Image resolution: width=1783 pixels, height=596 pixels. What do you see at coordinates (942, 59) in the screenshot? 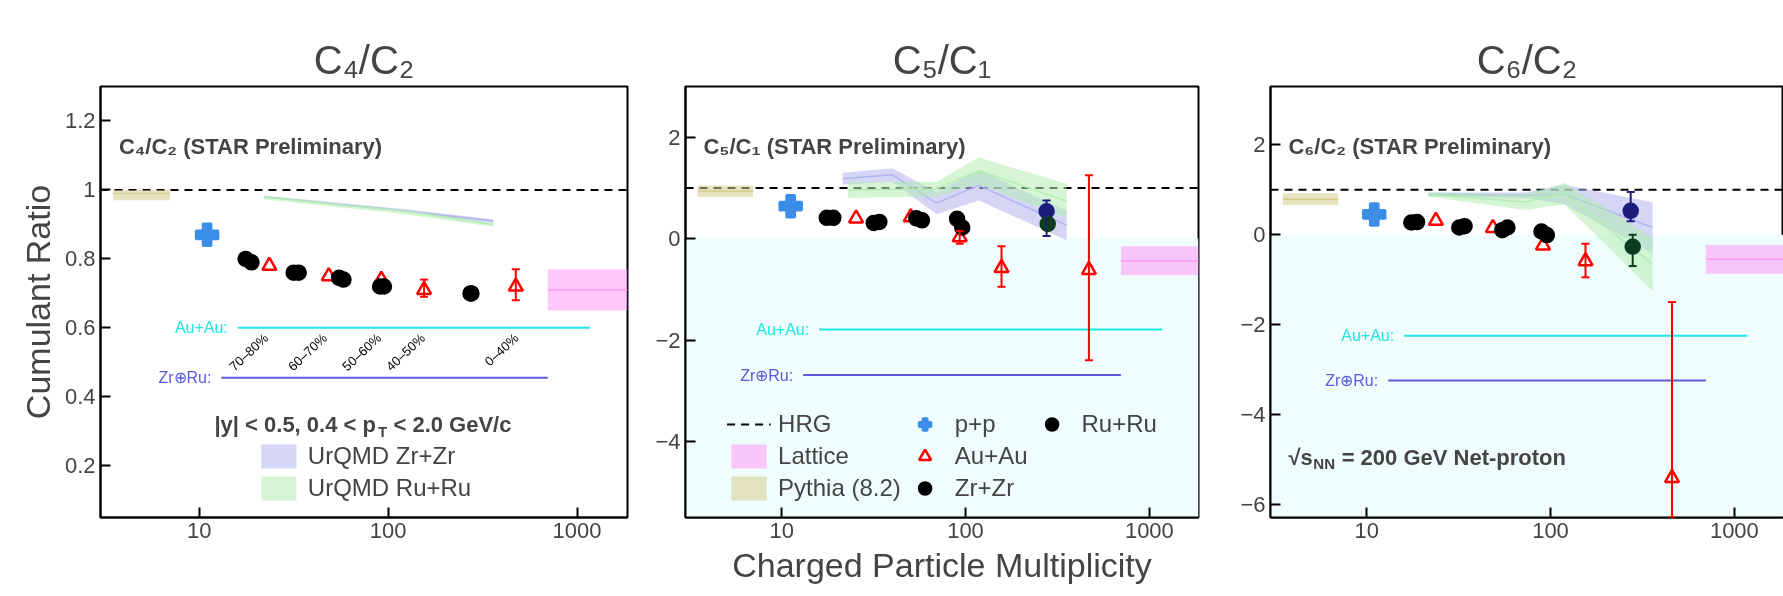
I see `chart-title: C₅/C₁` at bounding box center [942, 59].